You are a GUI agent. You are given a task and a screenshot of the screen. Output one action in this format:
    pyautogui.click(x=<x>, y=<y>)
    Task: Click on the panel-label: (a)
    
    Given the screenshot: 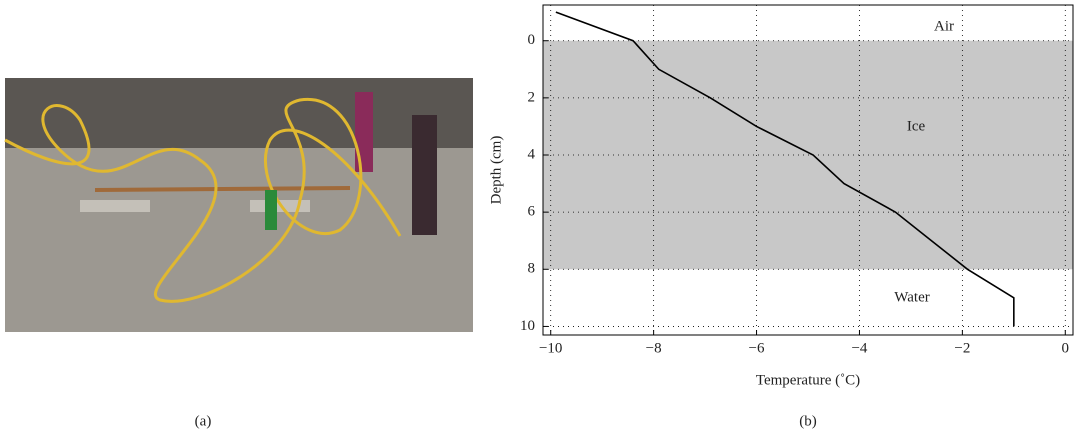 What is the action you would take?
    pyautogui.click(x=203, y=421)
    